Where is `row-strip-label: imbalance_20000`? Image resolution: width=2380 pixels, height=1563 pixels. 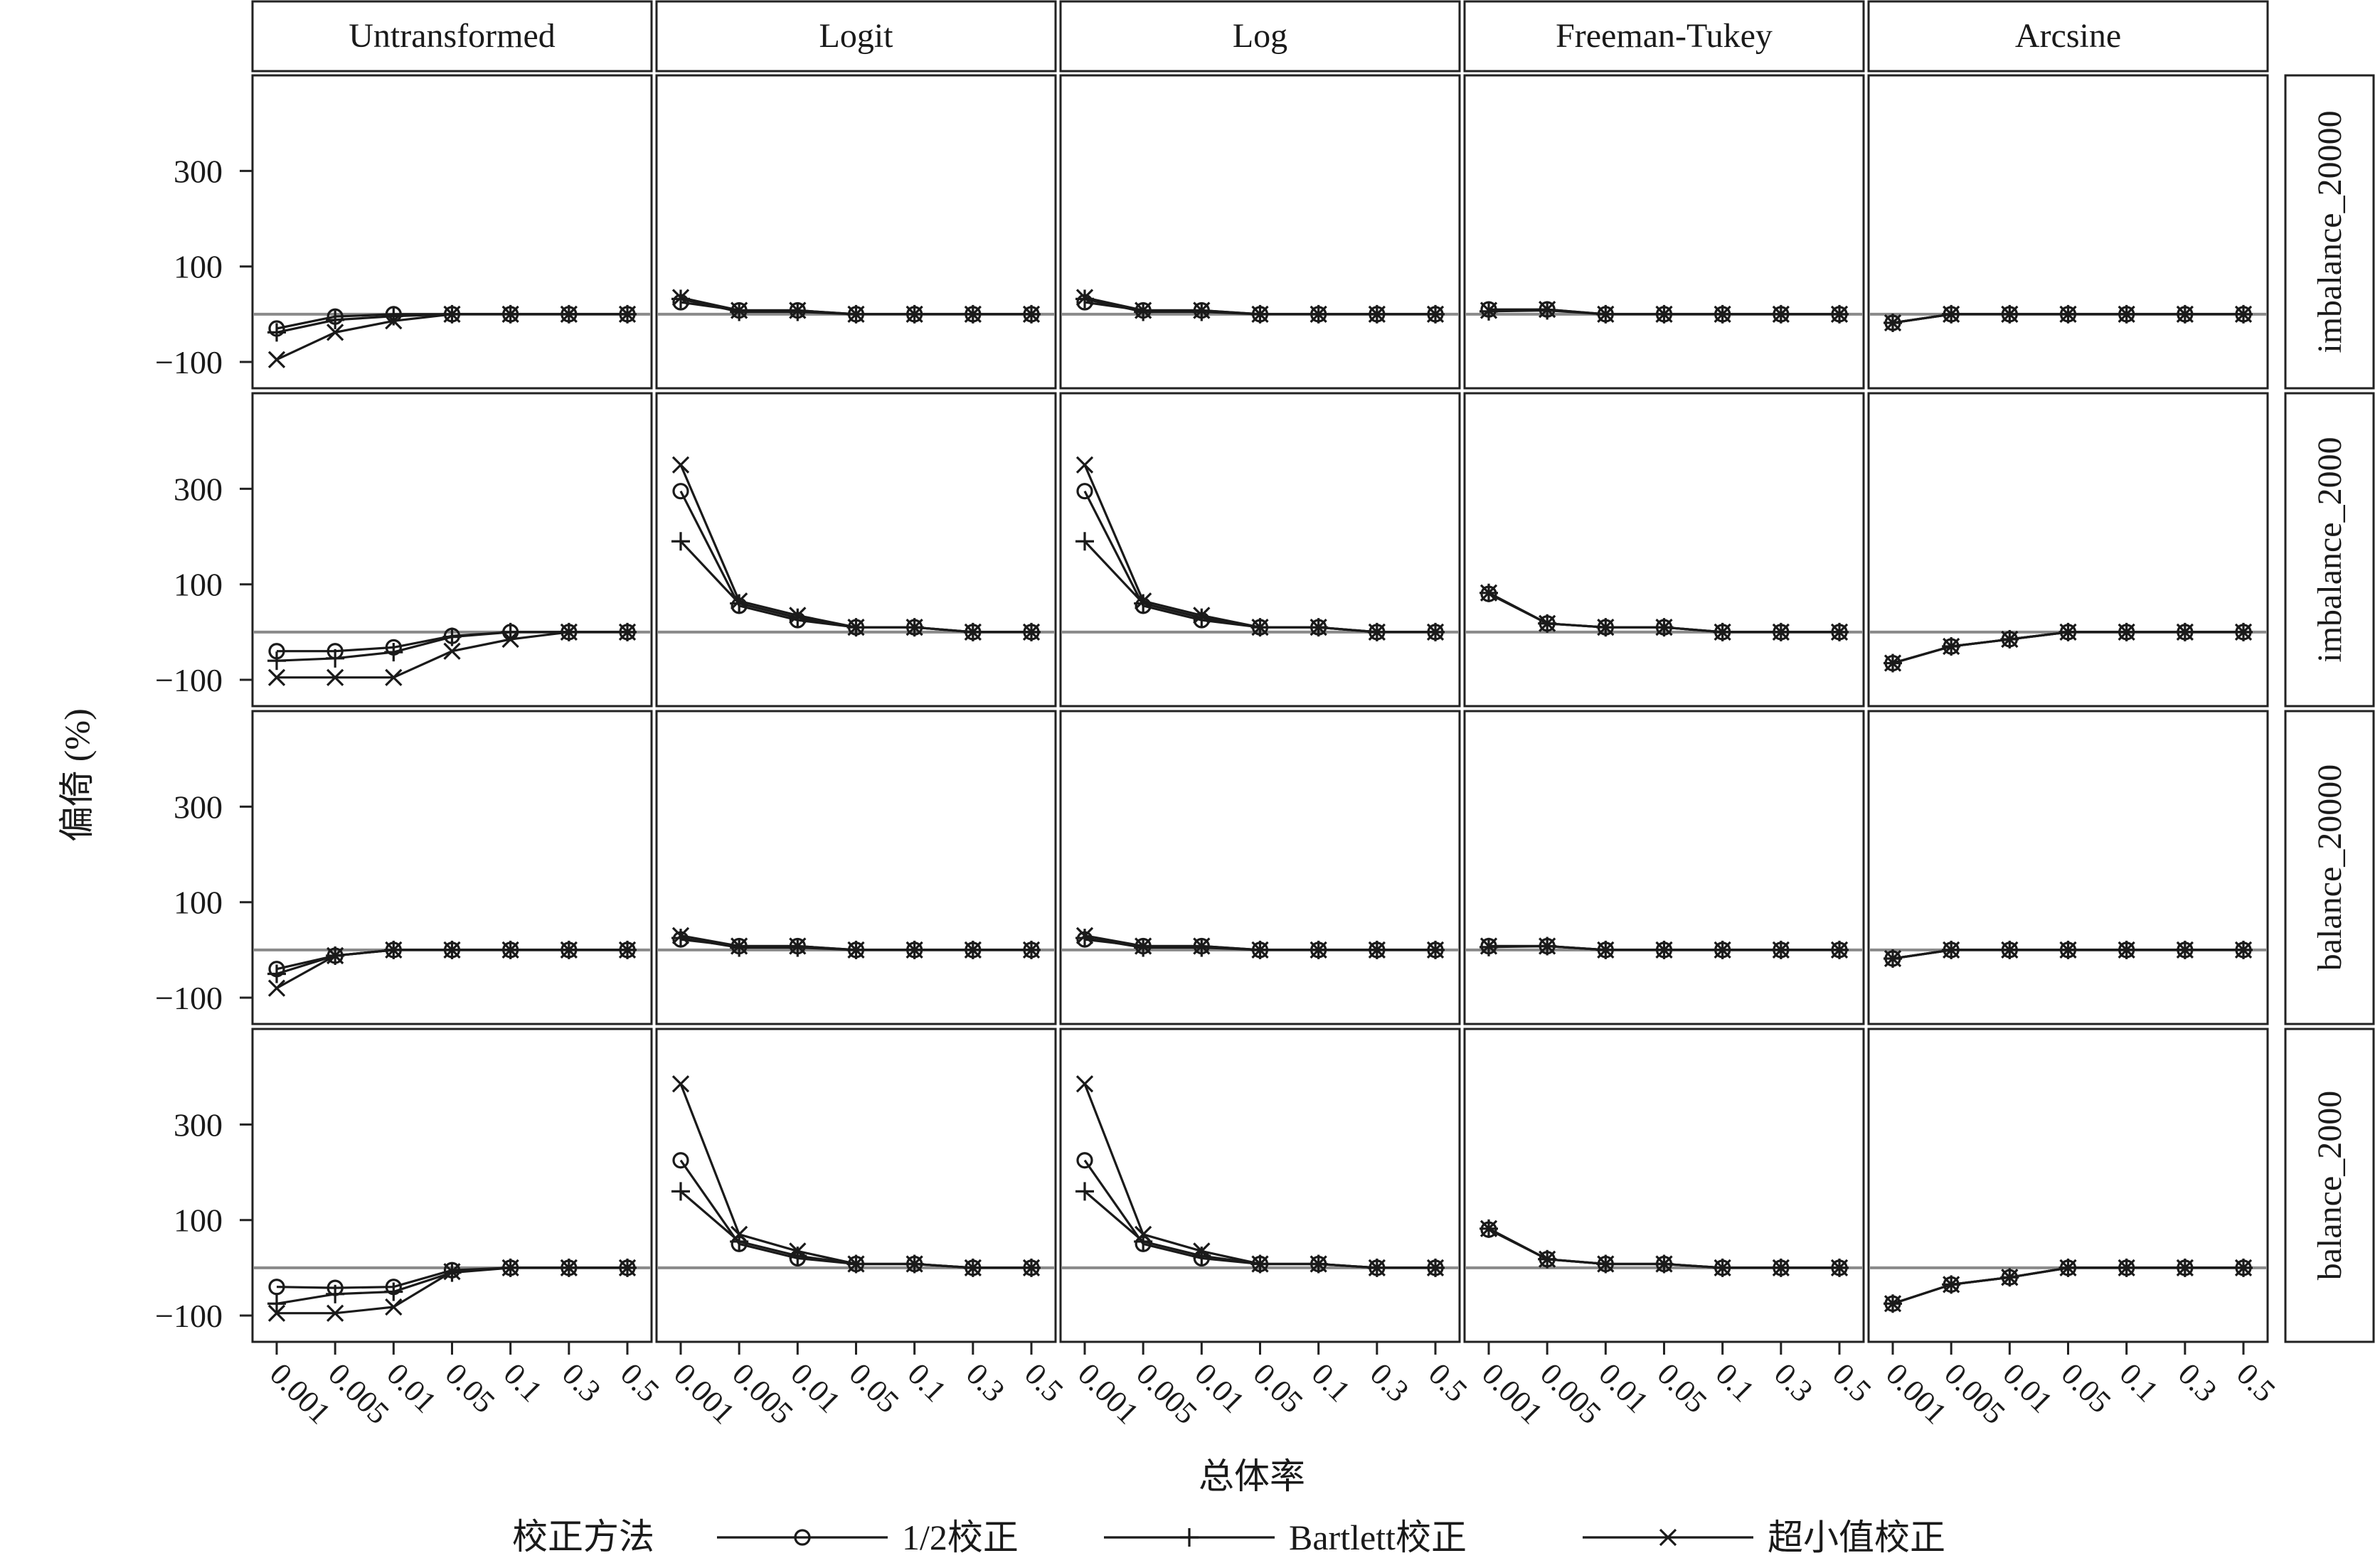
row-strip-label: imbalance_20000 is located at coordinates (2330, 231).